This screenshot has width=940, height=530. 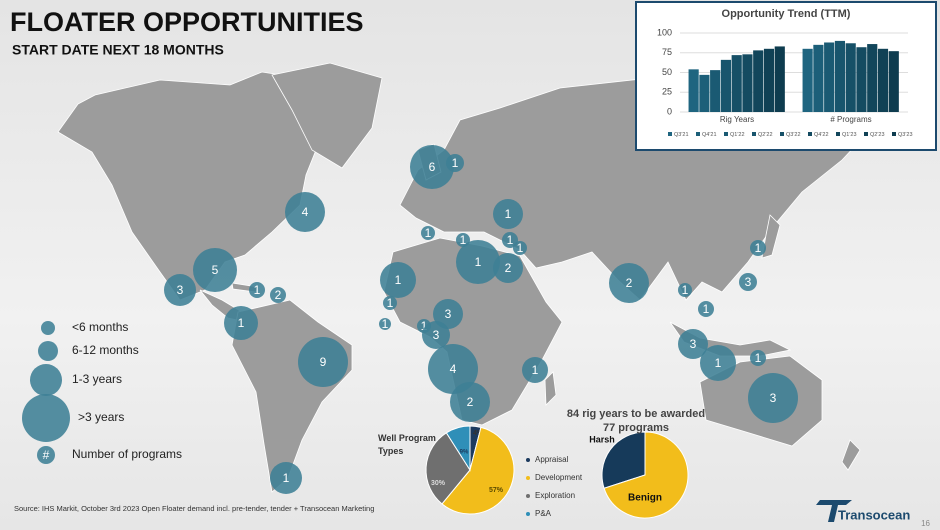 What do you see at coordinates (669, 111) in the screenshot?
I see `y-tick-label: 0` at bounding box center [669, 111].